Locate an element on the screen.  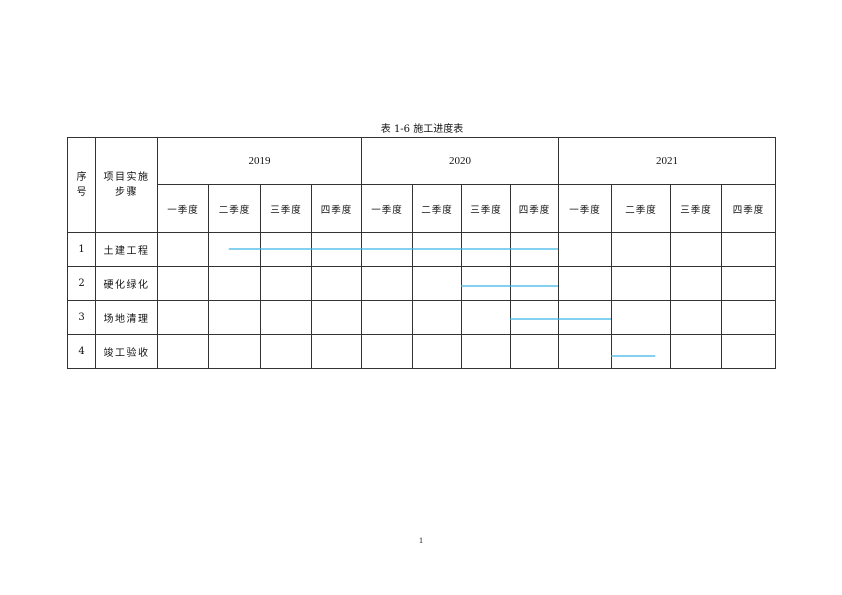
row-step: 硬化绿化 is located at coordinates (126, 283).